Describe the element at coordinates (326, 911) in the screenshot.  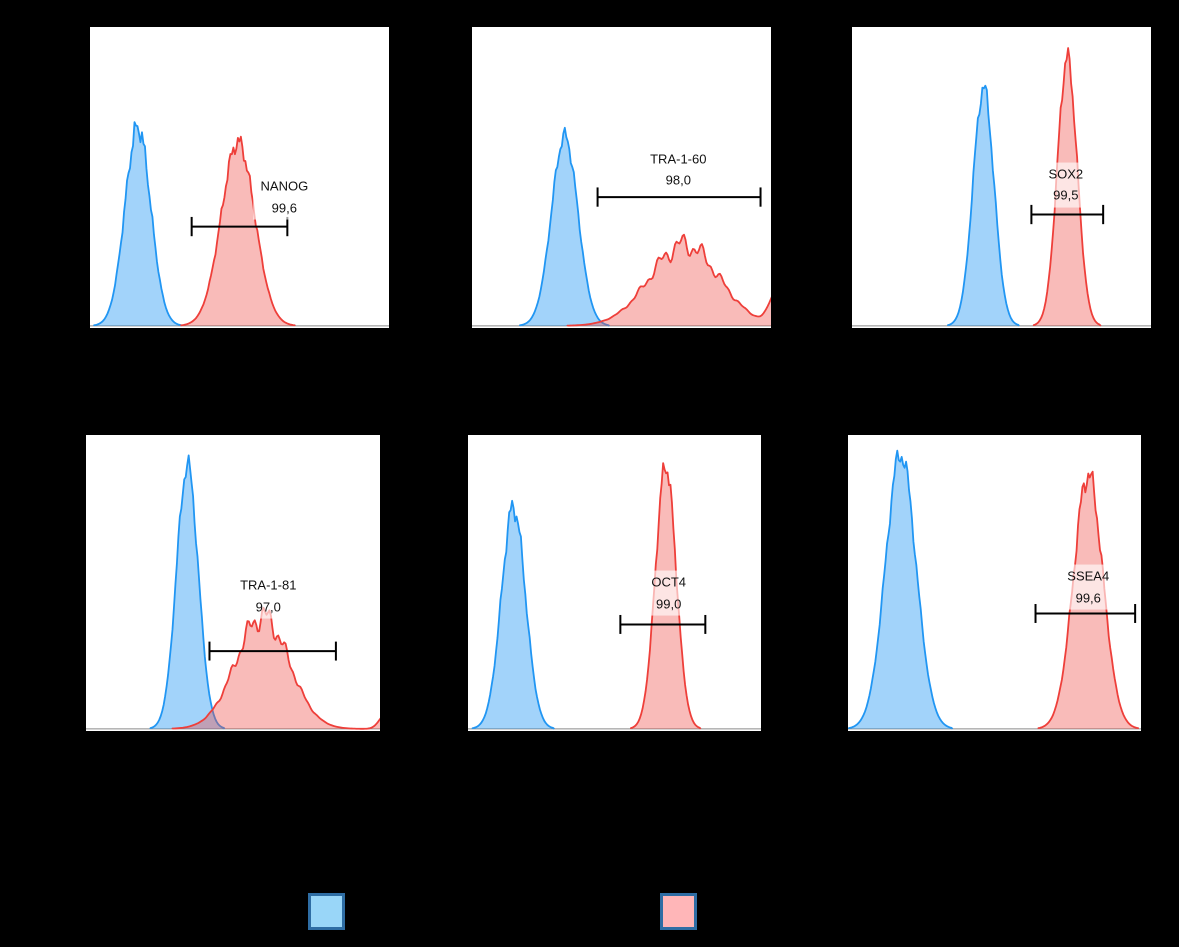
I see `legend-swatch-control-icon` at that location.